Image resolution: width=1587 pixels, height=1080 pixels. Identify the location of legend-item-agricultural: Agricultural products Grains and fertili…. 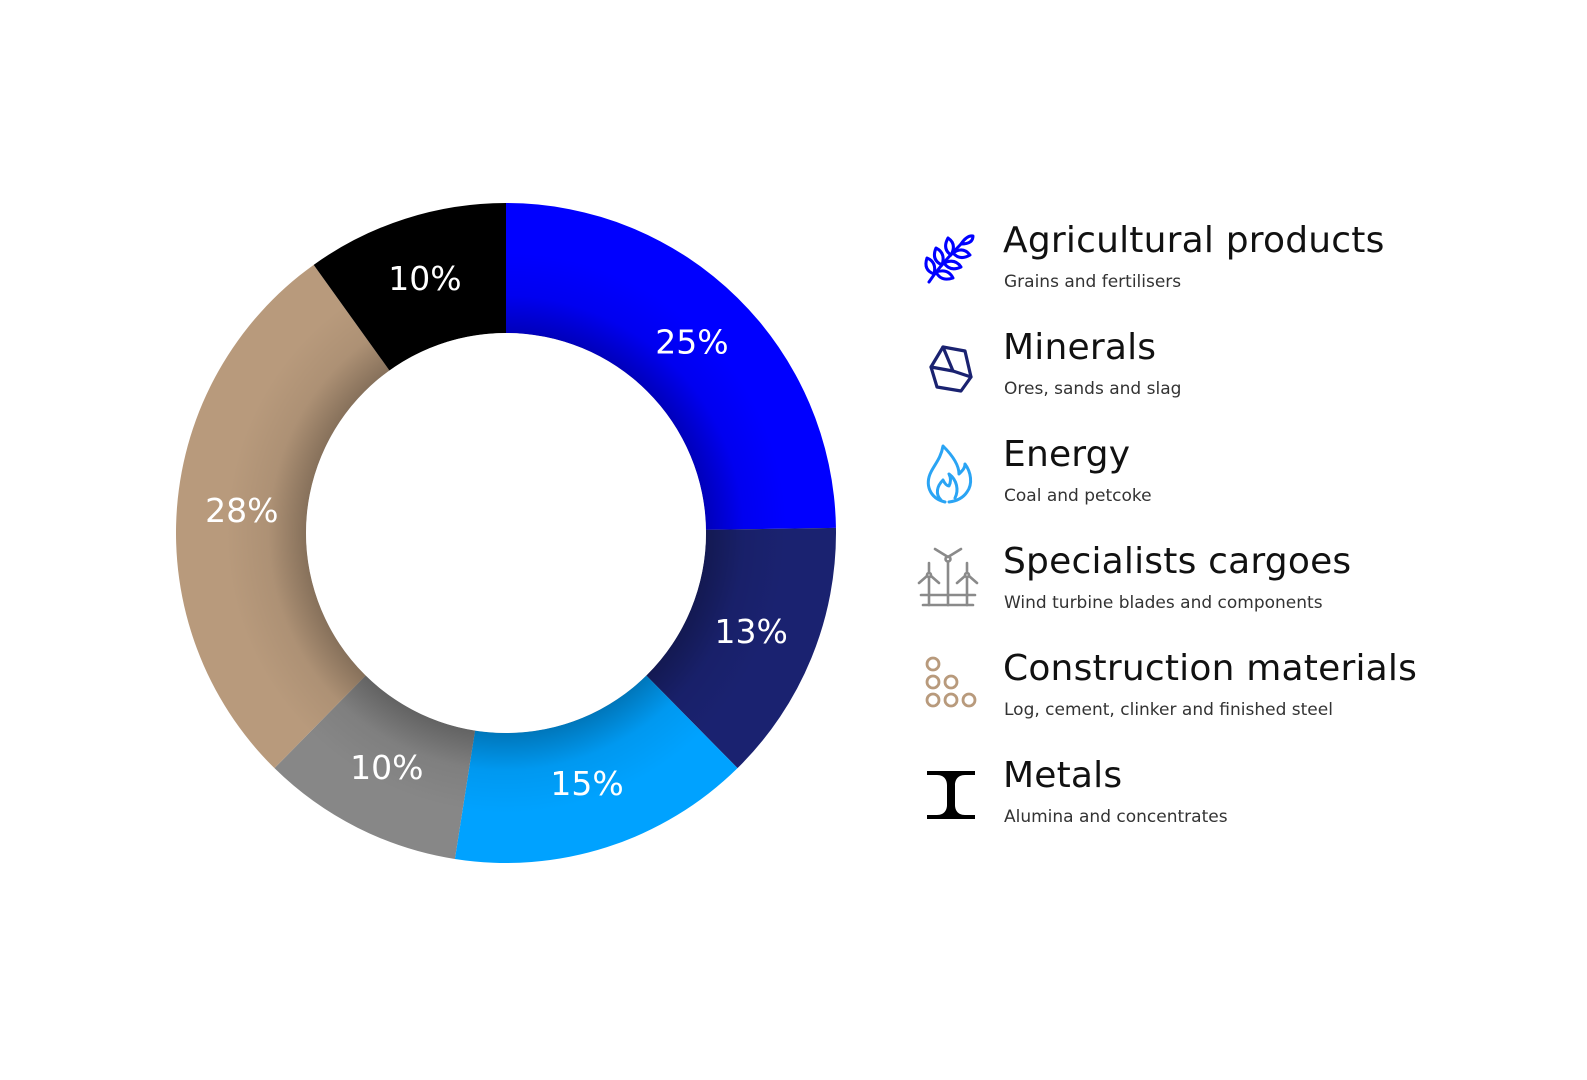
(1235, 265).